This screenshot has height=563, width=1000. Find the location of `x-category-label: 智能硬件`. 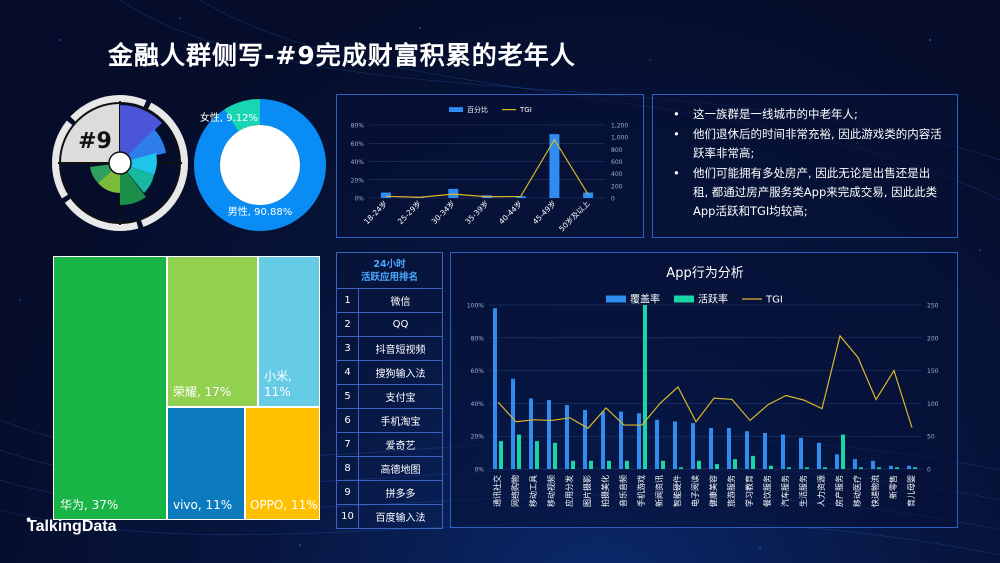

x-category-label: 智能硬件 is located at coordinates (677, 491).